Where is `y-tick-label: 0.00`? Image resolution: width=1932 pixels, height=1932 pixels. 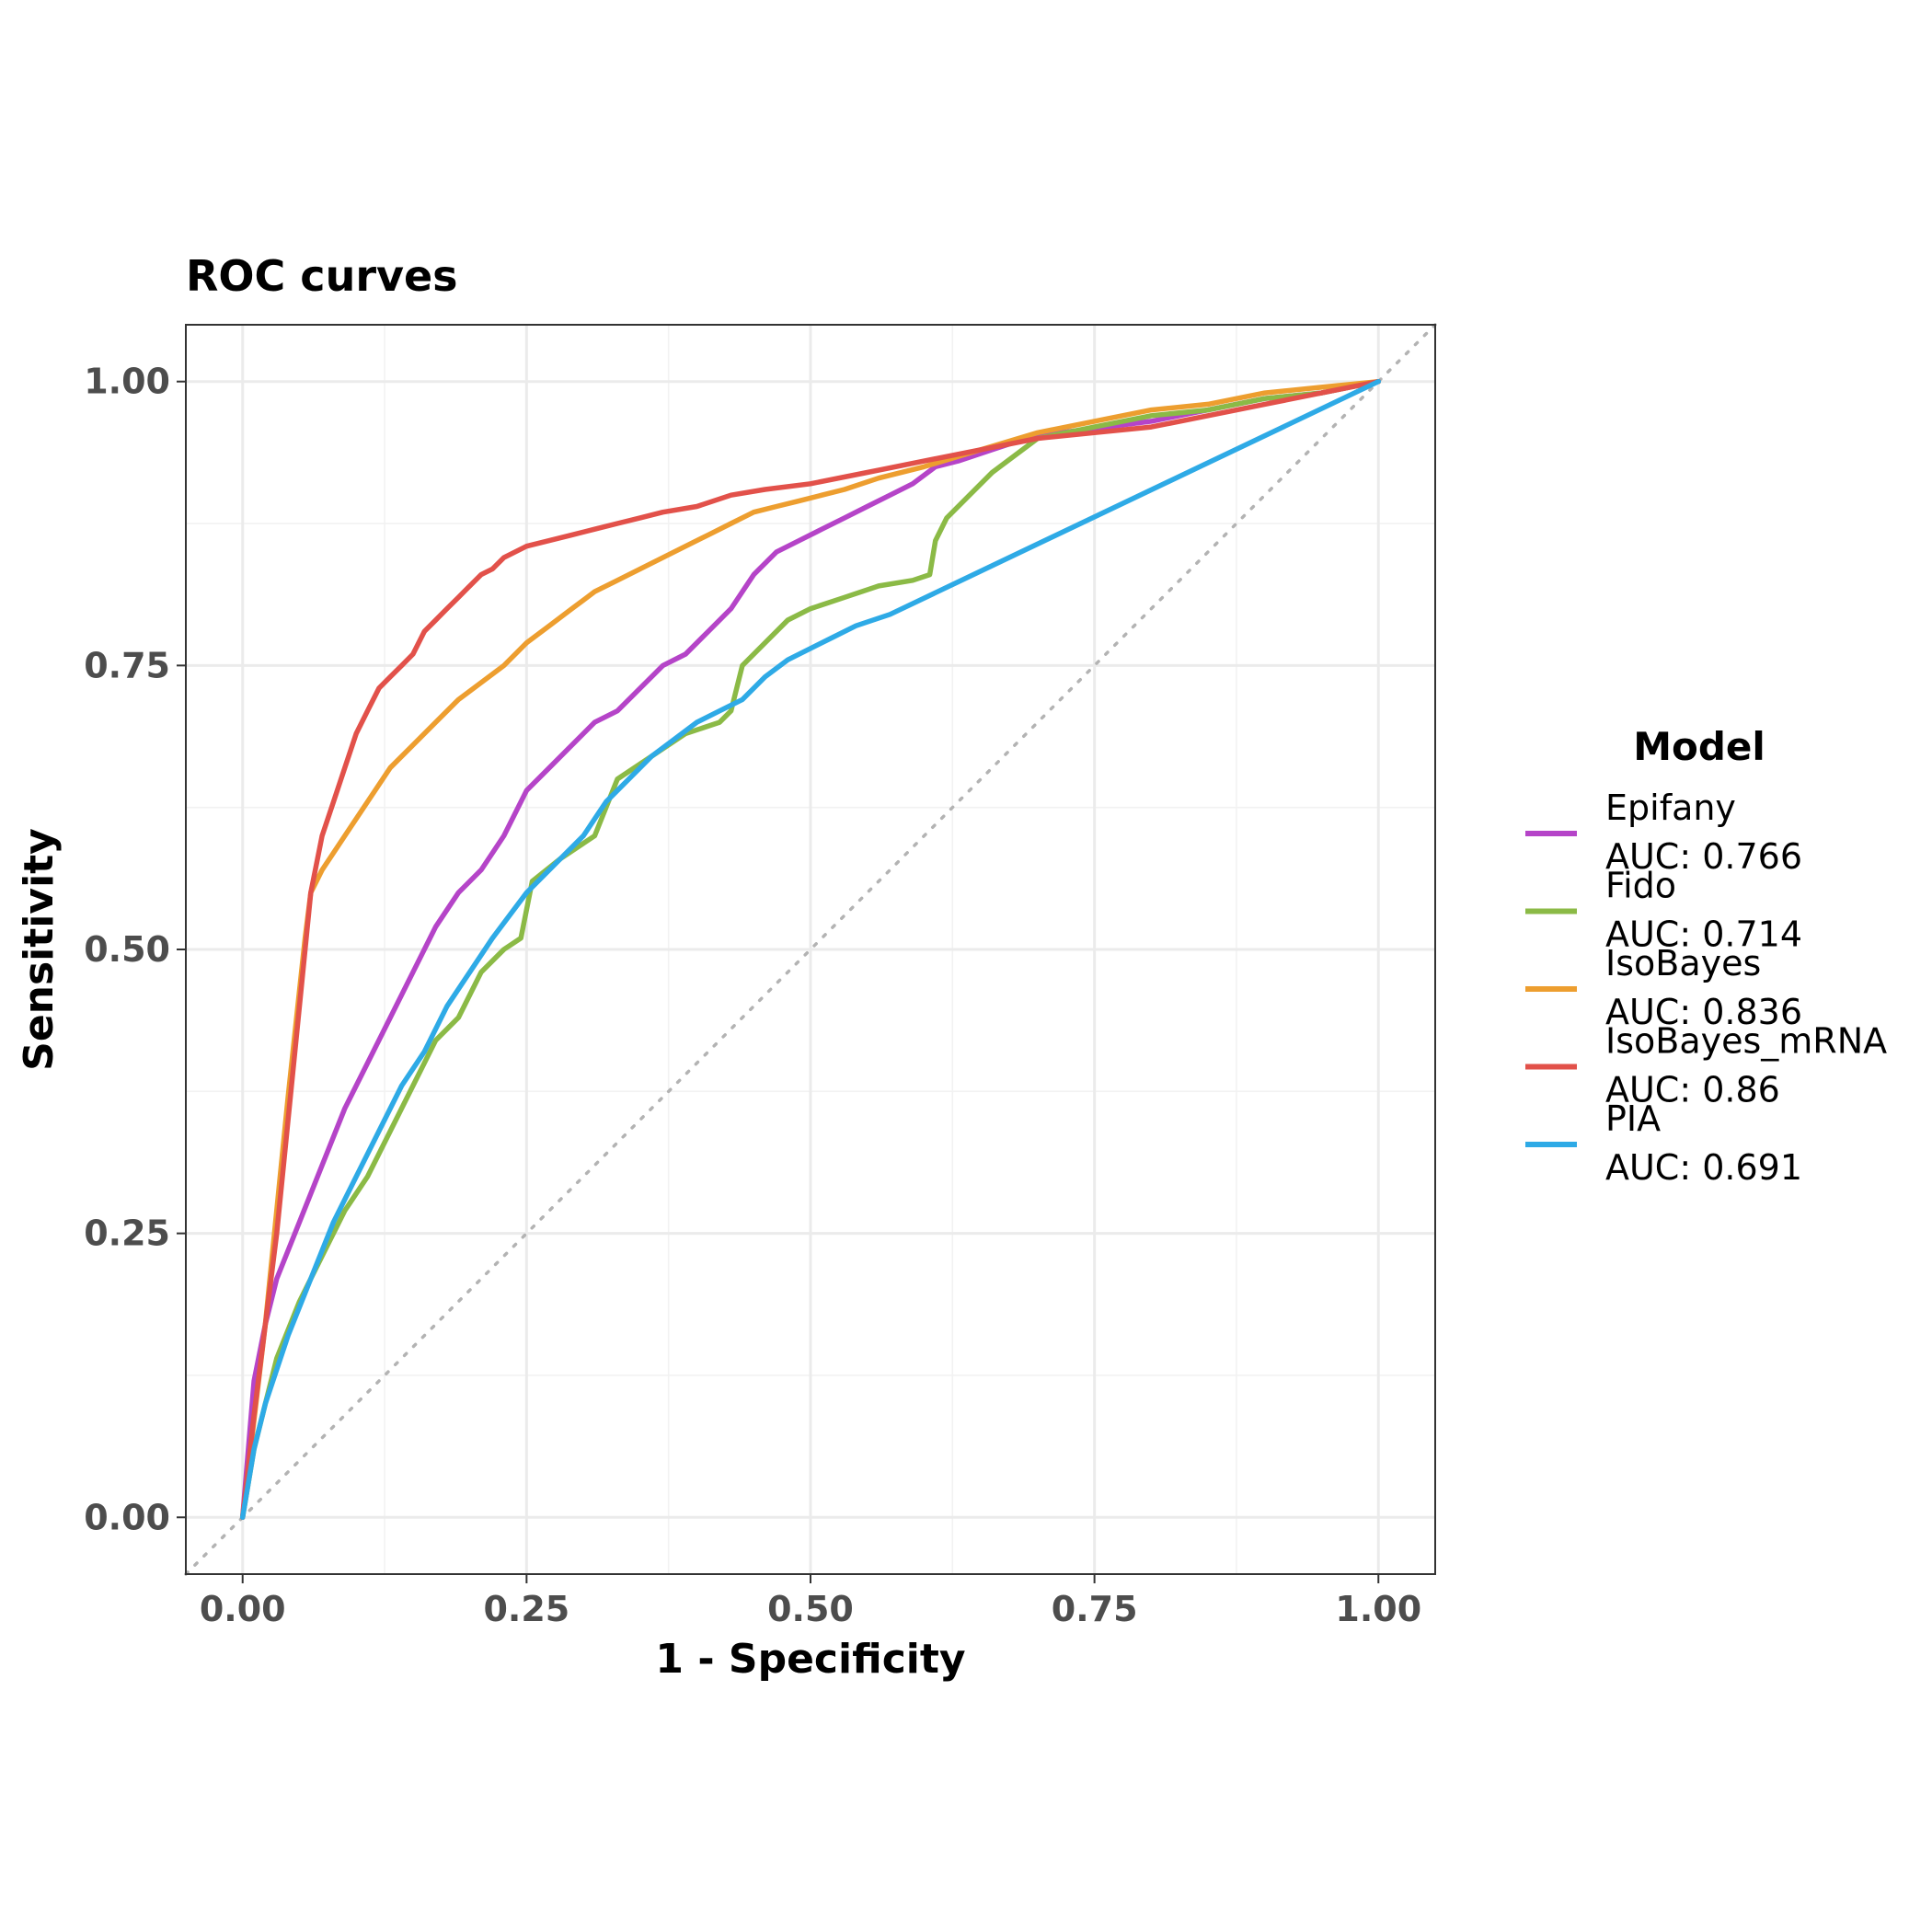 y-tick-label: 0.00 is located at coordinates (127, 1517).